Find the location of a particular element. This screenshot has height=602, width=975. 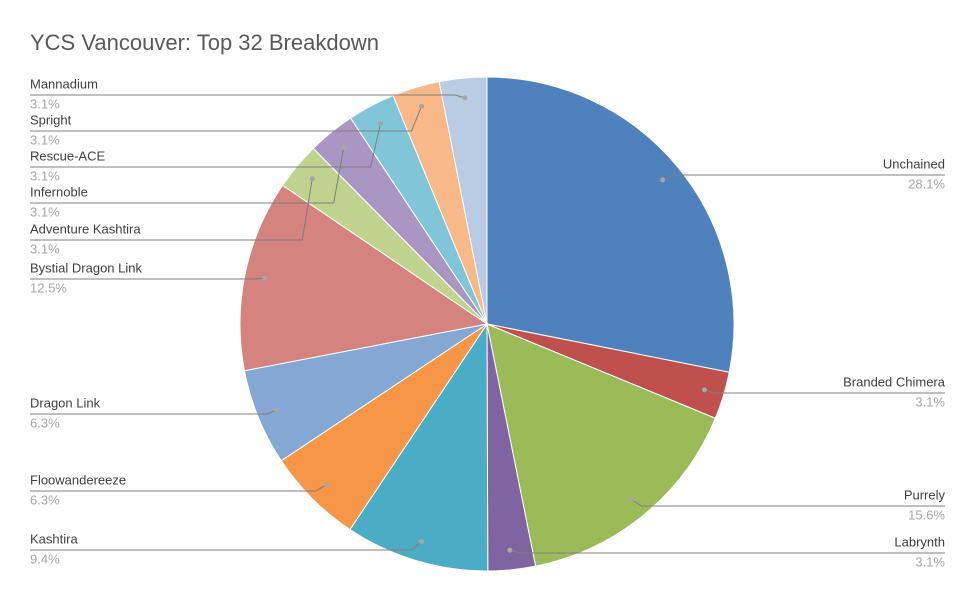

label-name: Infernoble is located at coordinates (59, 191).